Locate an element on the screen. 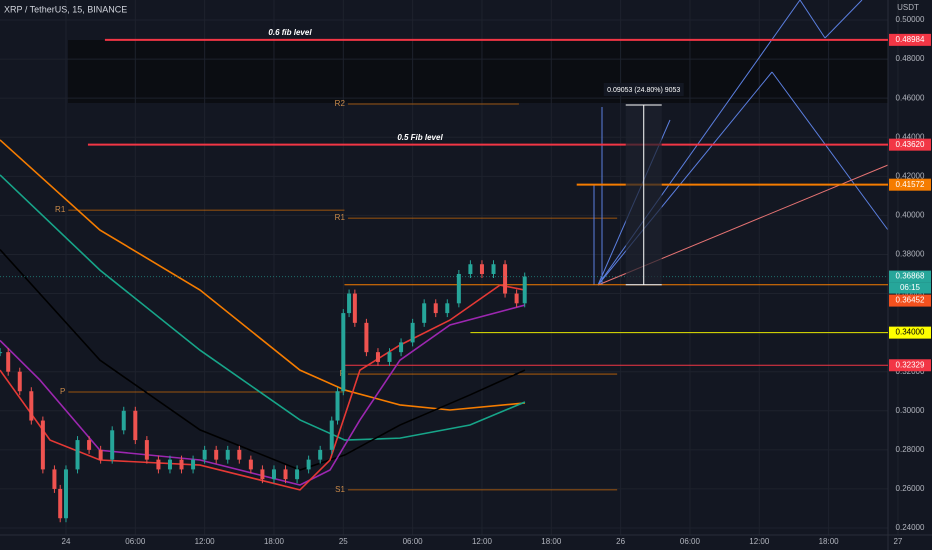 This screenshot has height=550, width=932. level-annotation: 0.6 fib level is located at coordinates (290, 32).